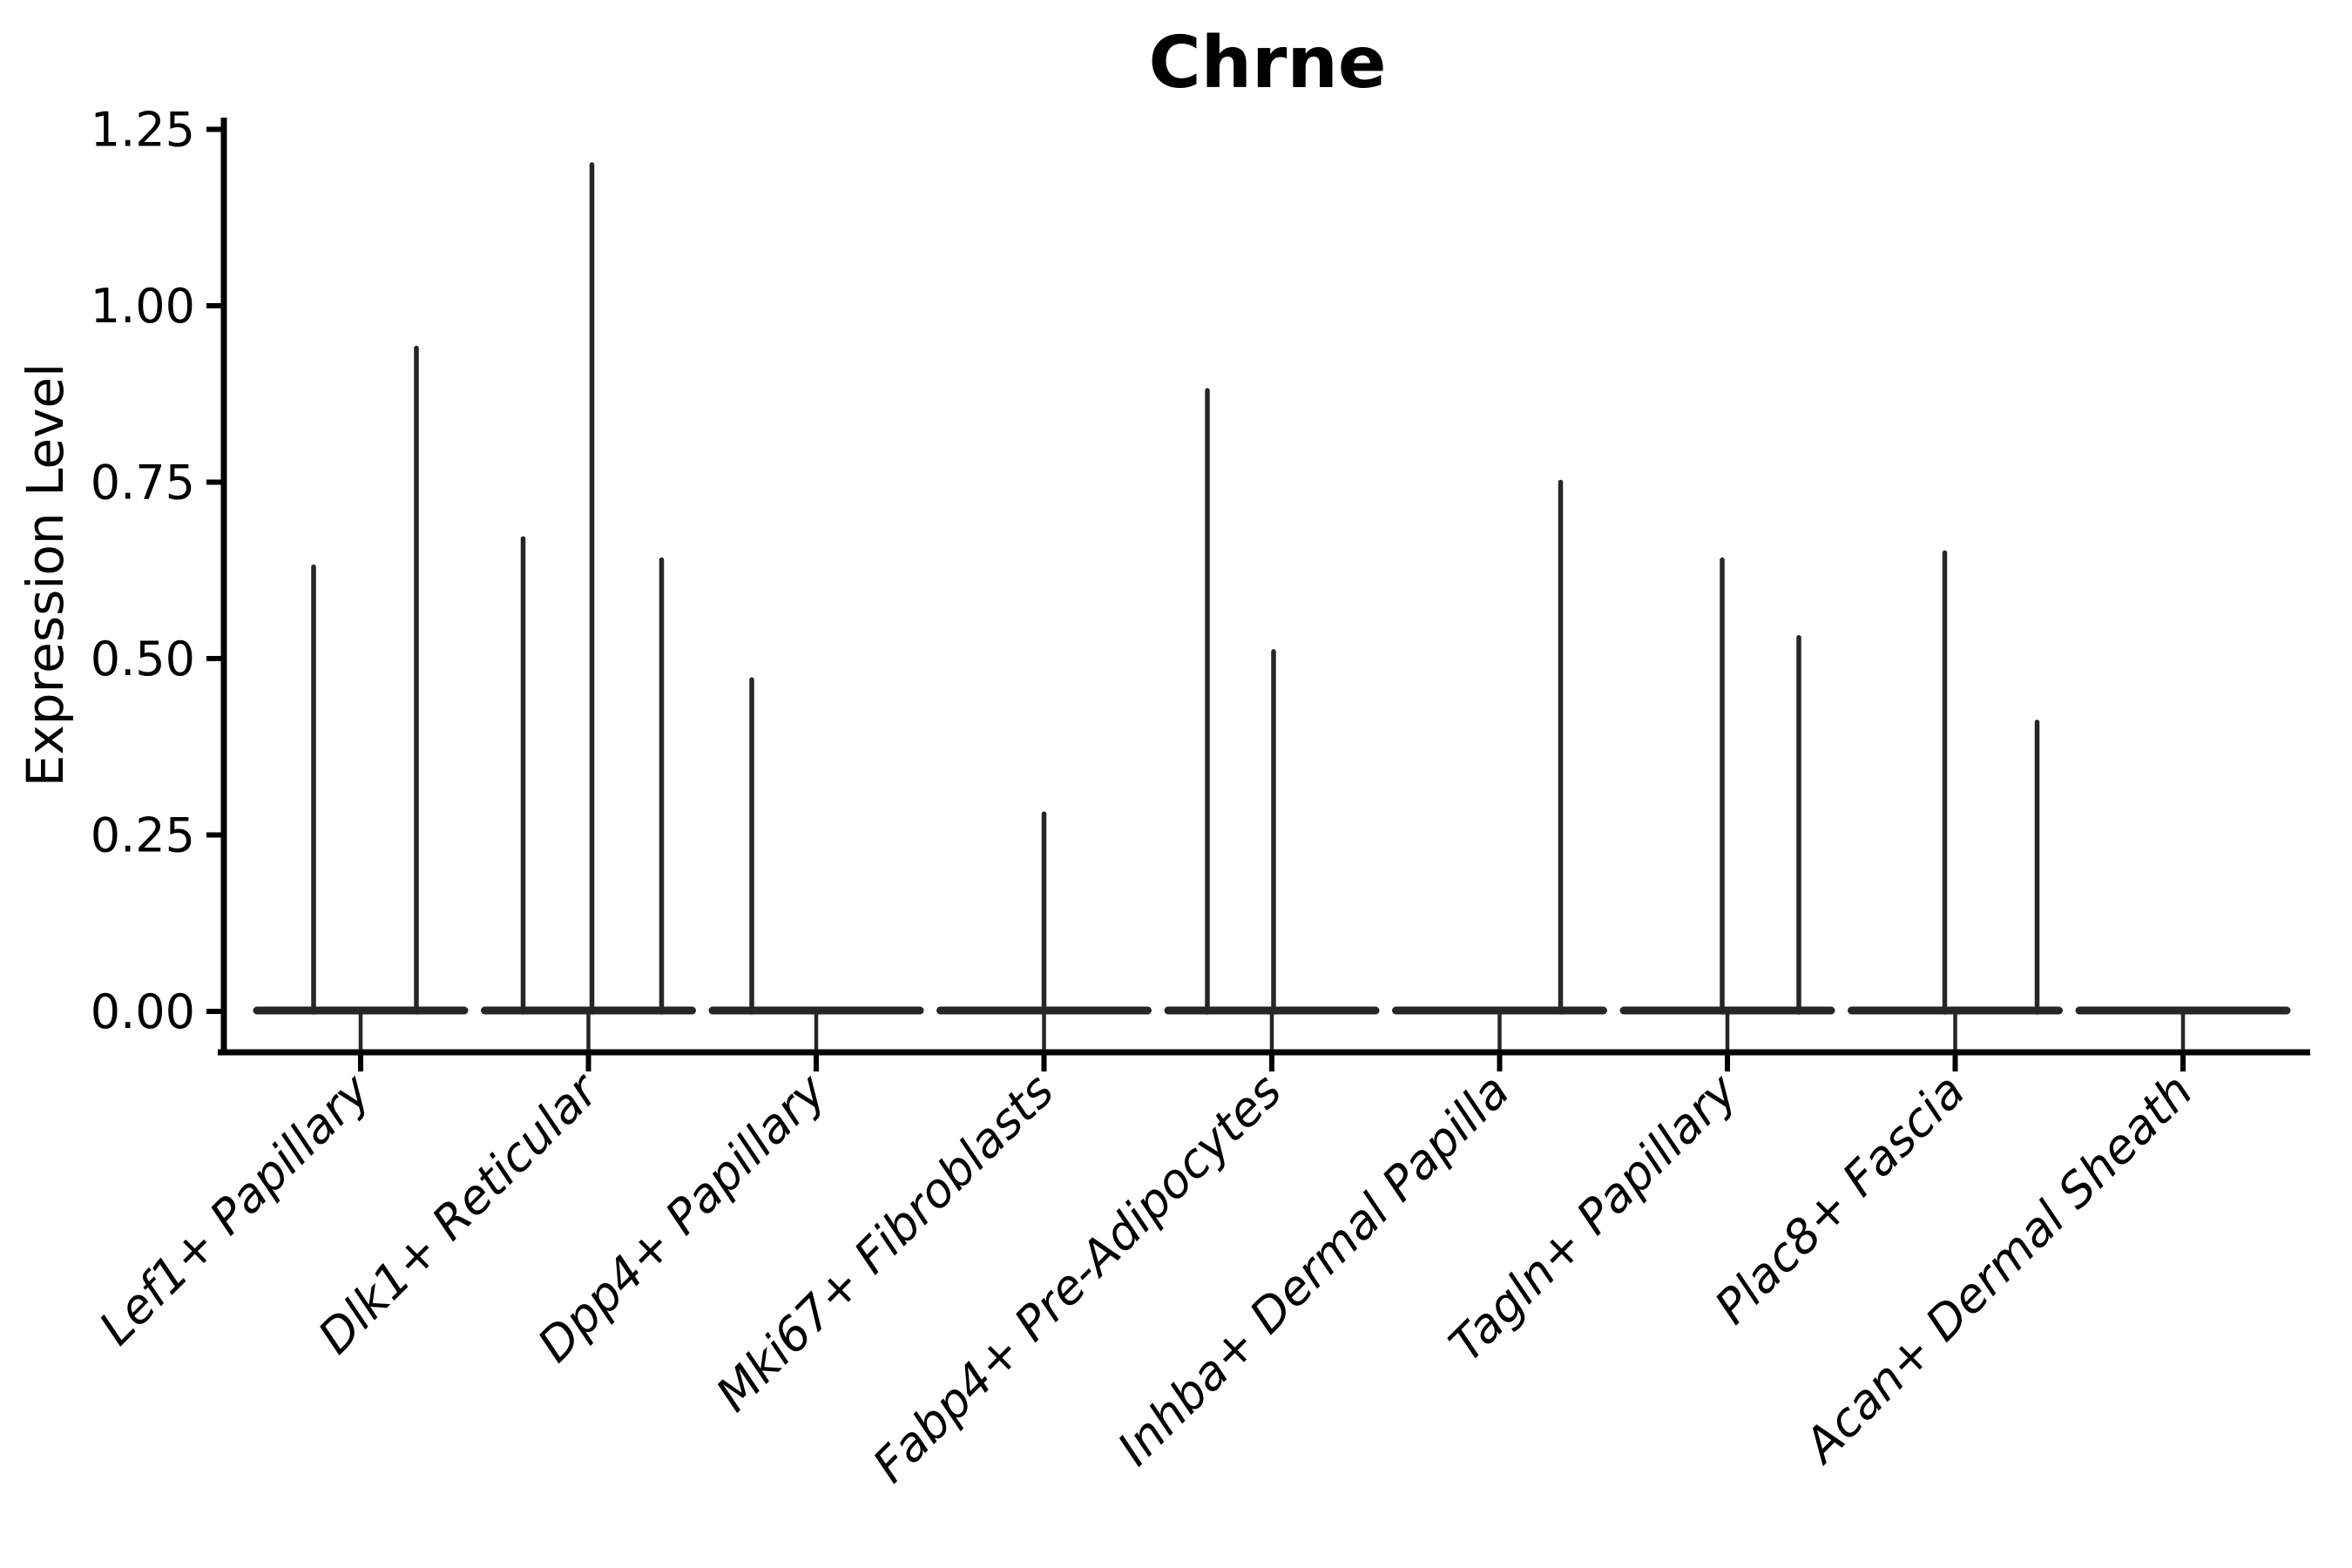  What do you see at coordinates (143, 1012) in the screenshot?
I see `y-tick-label: 0.00` at bounding box center [143, 1012].